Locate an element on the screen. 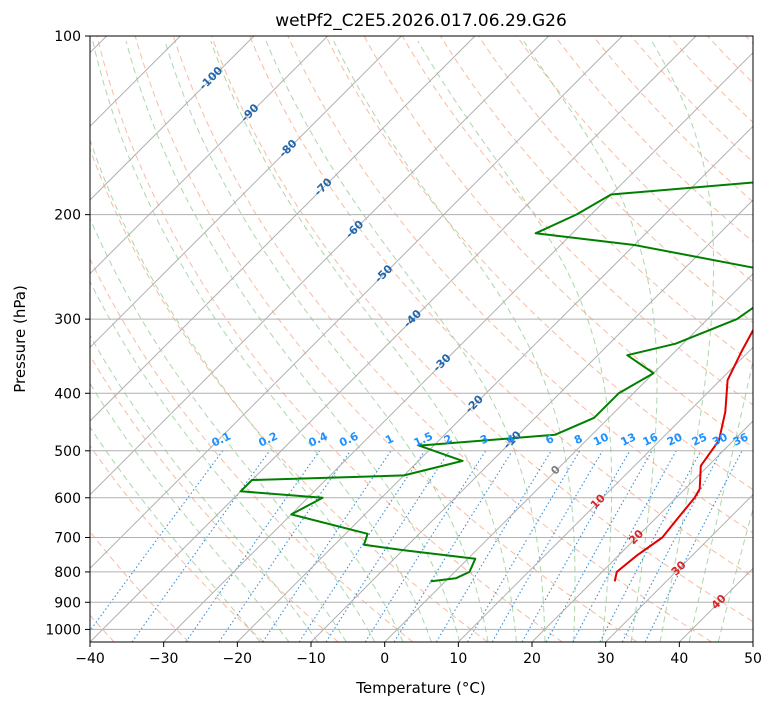 The width and height of the screenshot is (775, 708). y-tick-label: 100 is located at coordinates (67, 37).